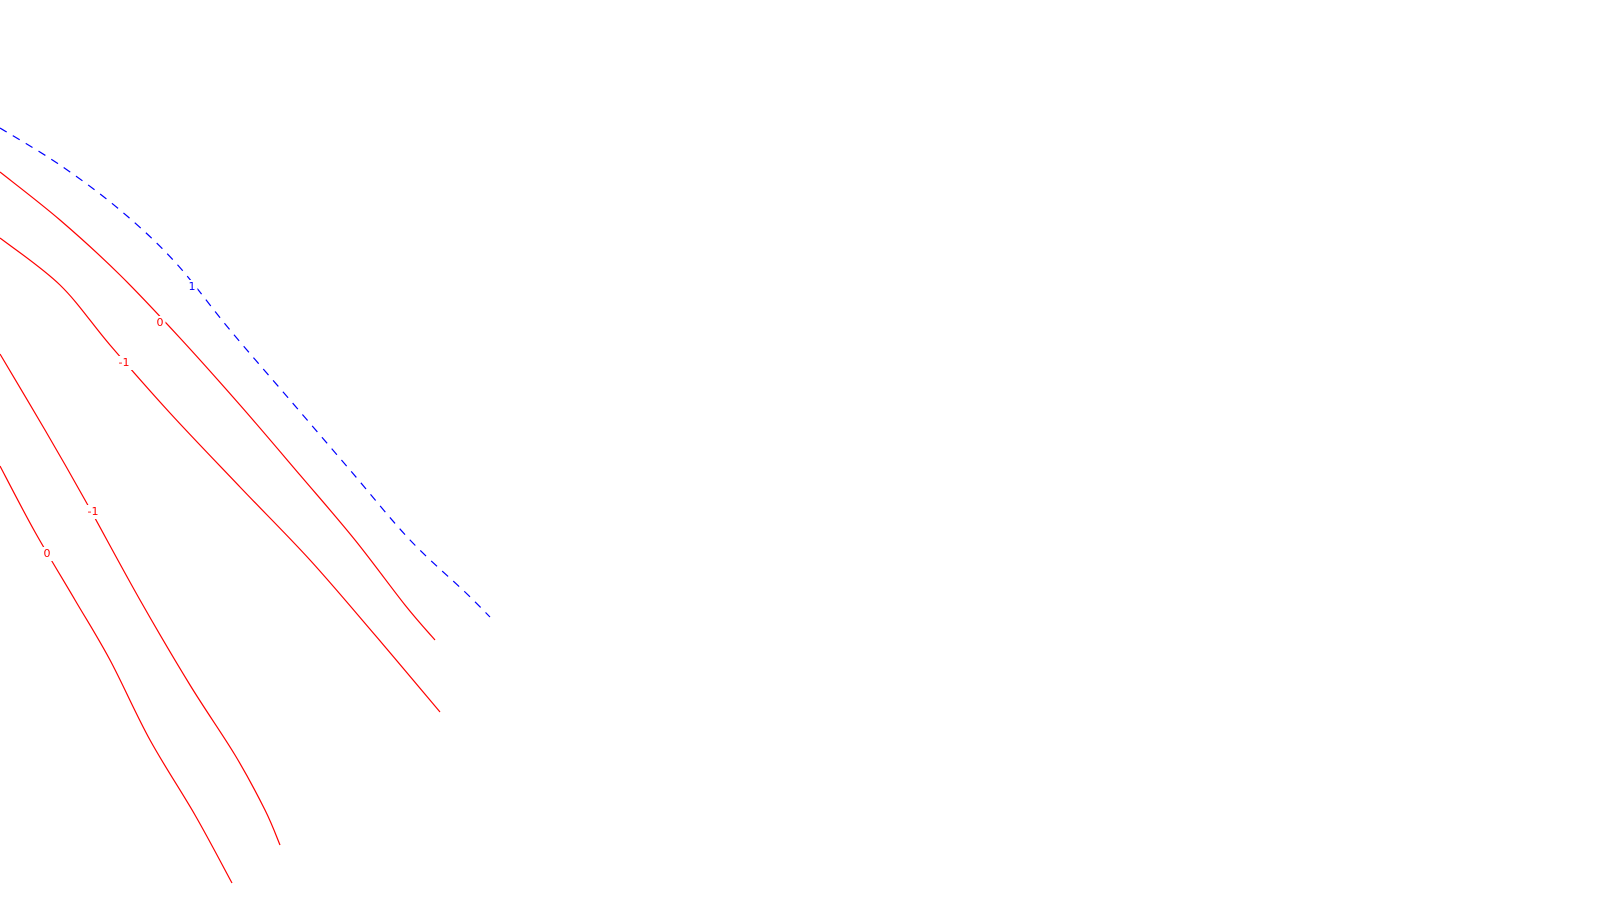  What do you see at coordinates (119, 420) in the screenshot?
I see `contour-labels: 1 0 -1 -1 0` at bounding box center [119, 420].